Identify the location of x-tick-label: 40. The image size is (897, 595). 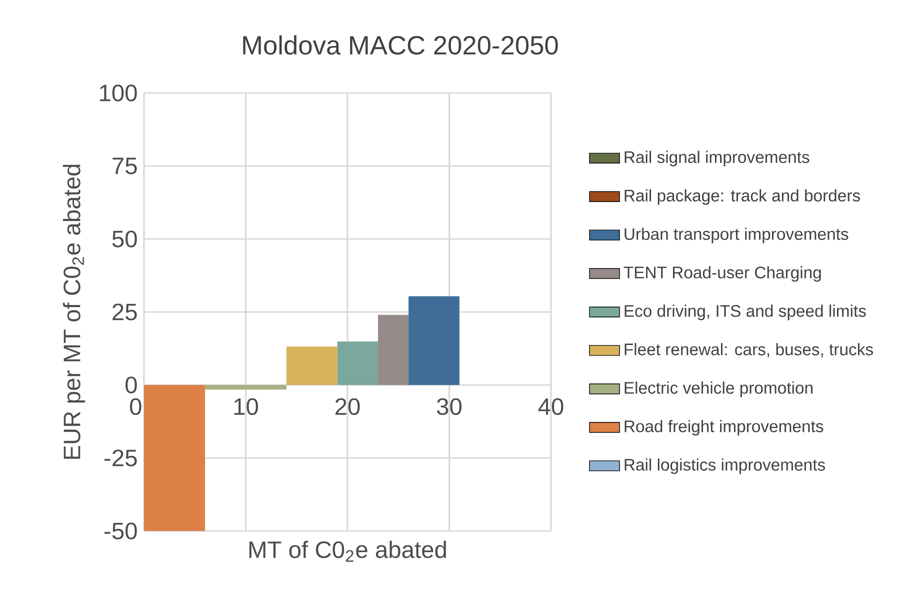
(551, 407).